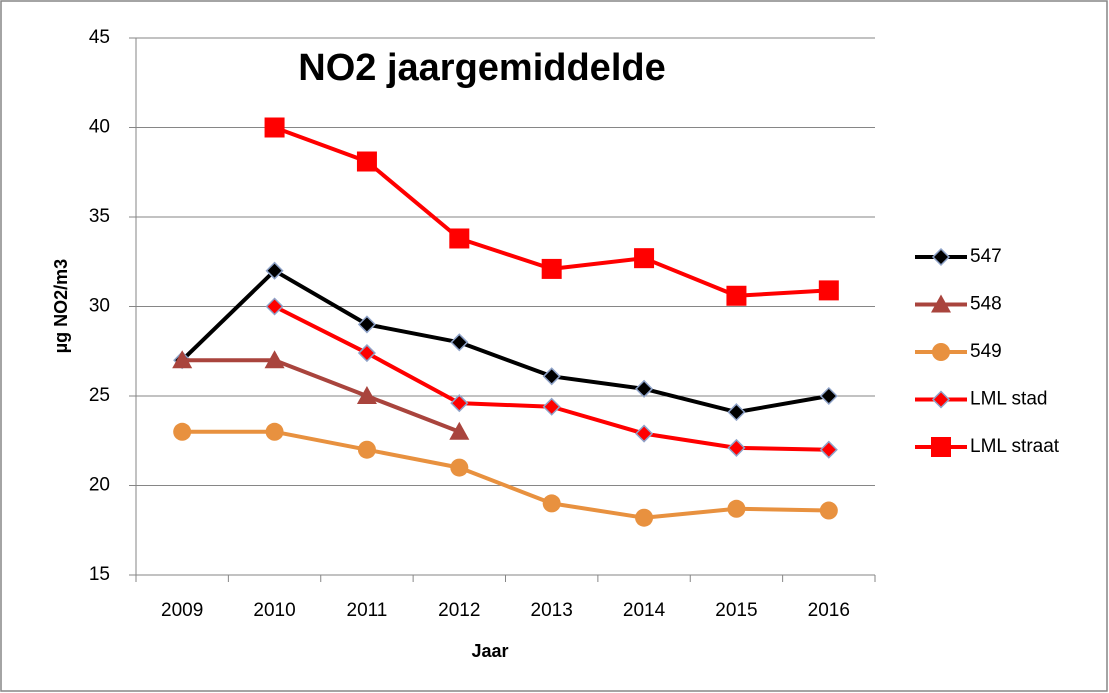 The height and width of the screenshot is (693, 1109). Describe the element at coordinates (986, 304) in the screenshot. I see `legend-label: 548` at that location.